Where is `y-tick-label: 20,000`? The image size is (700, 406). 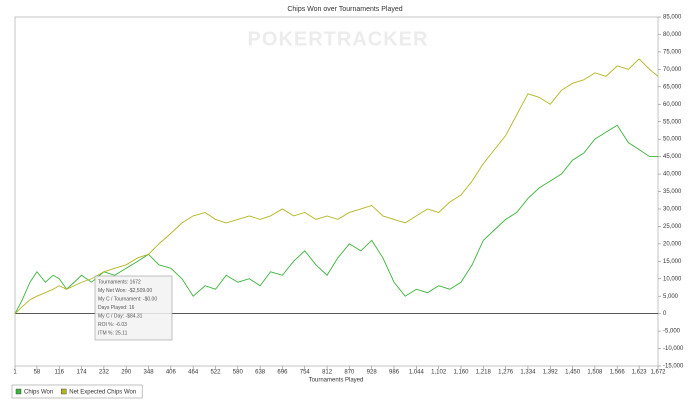
y-tick-label: 20,000 is located at coordinates (672, 244).